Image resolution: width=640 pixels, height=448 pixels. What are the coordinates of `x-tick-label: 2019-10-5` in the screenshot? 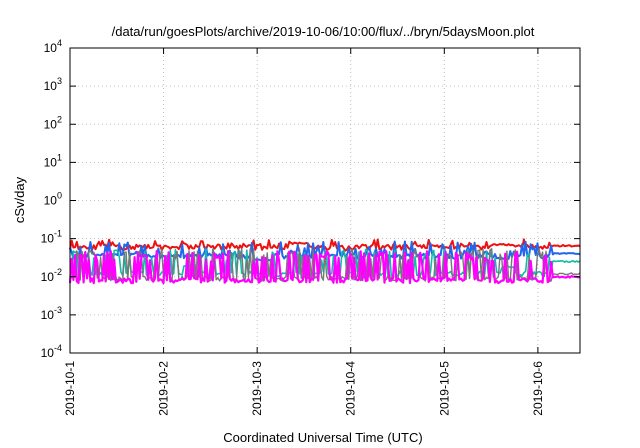 It's located at (444, 388).